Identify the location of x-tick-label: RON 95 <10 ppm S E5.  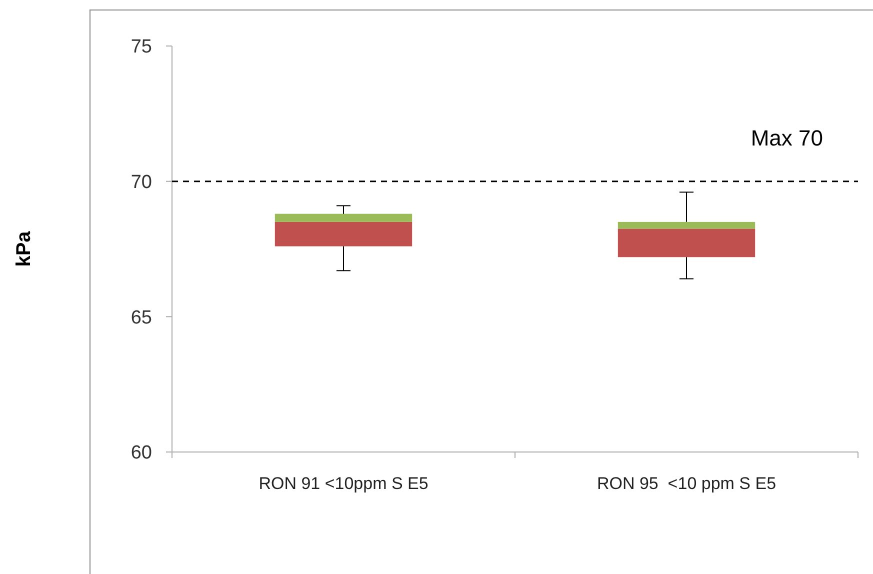
(686, 483).